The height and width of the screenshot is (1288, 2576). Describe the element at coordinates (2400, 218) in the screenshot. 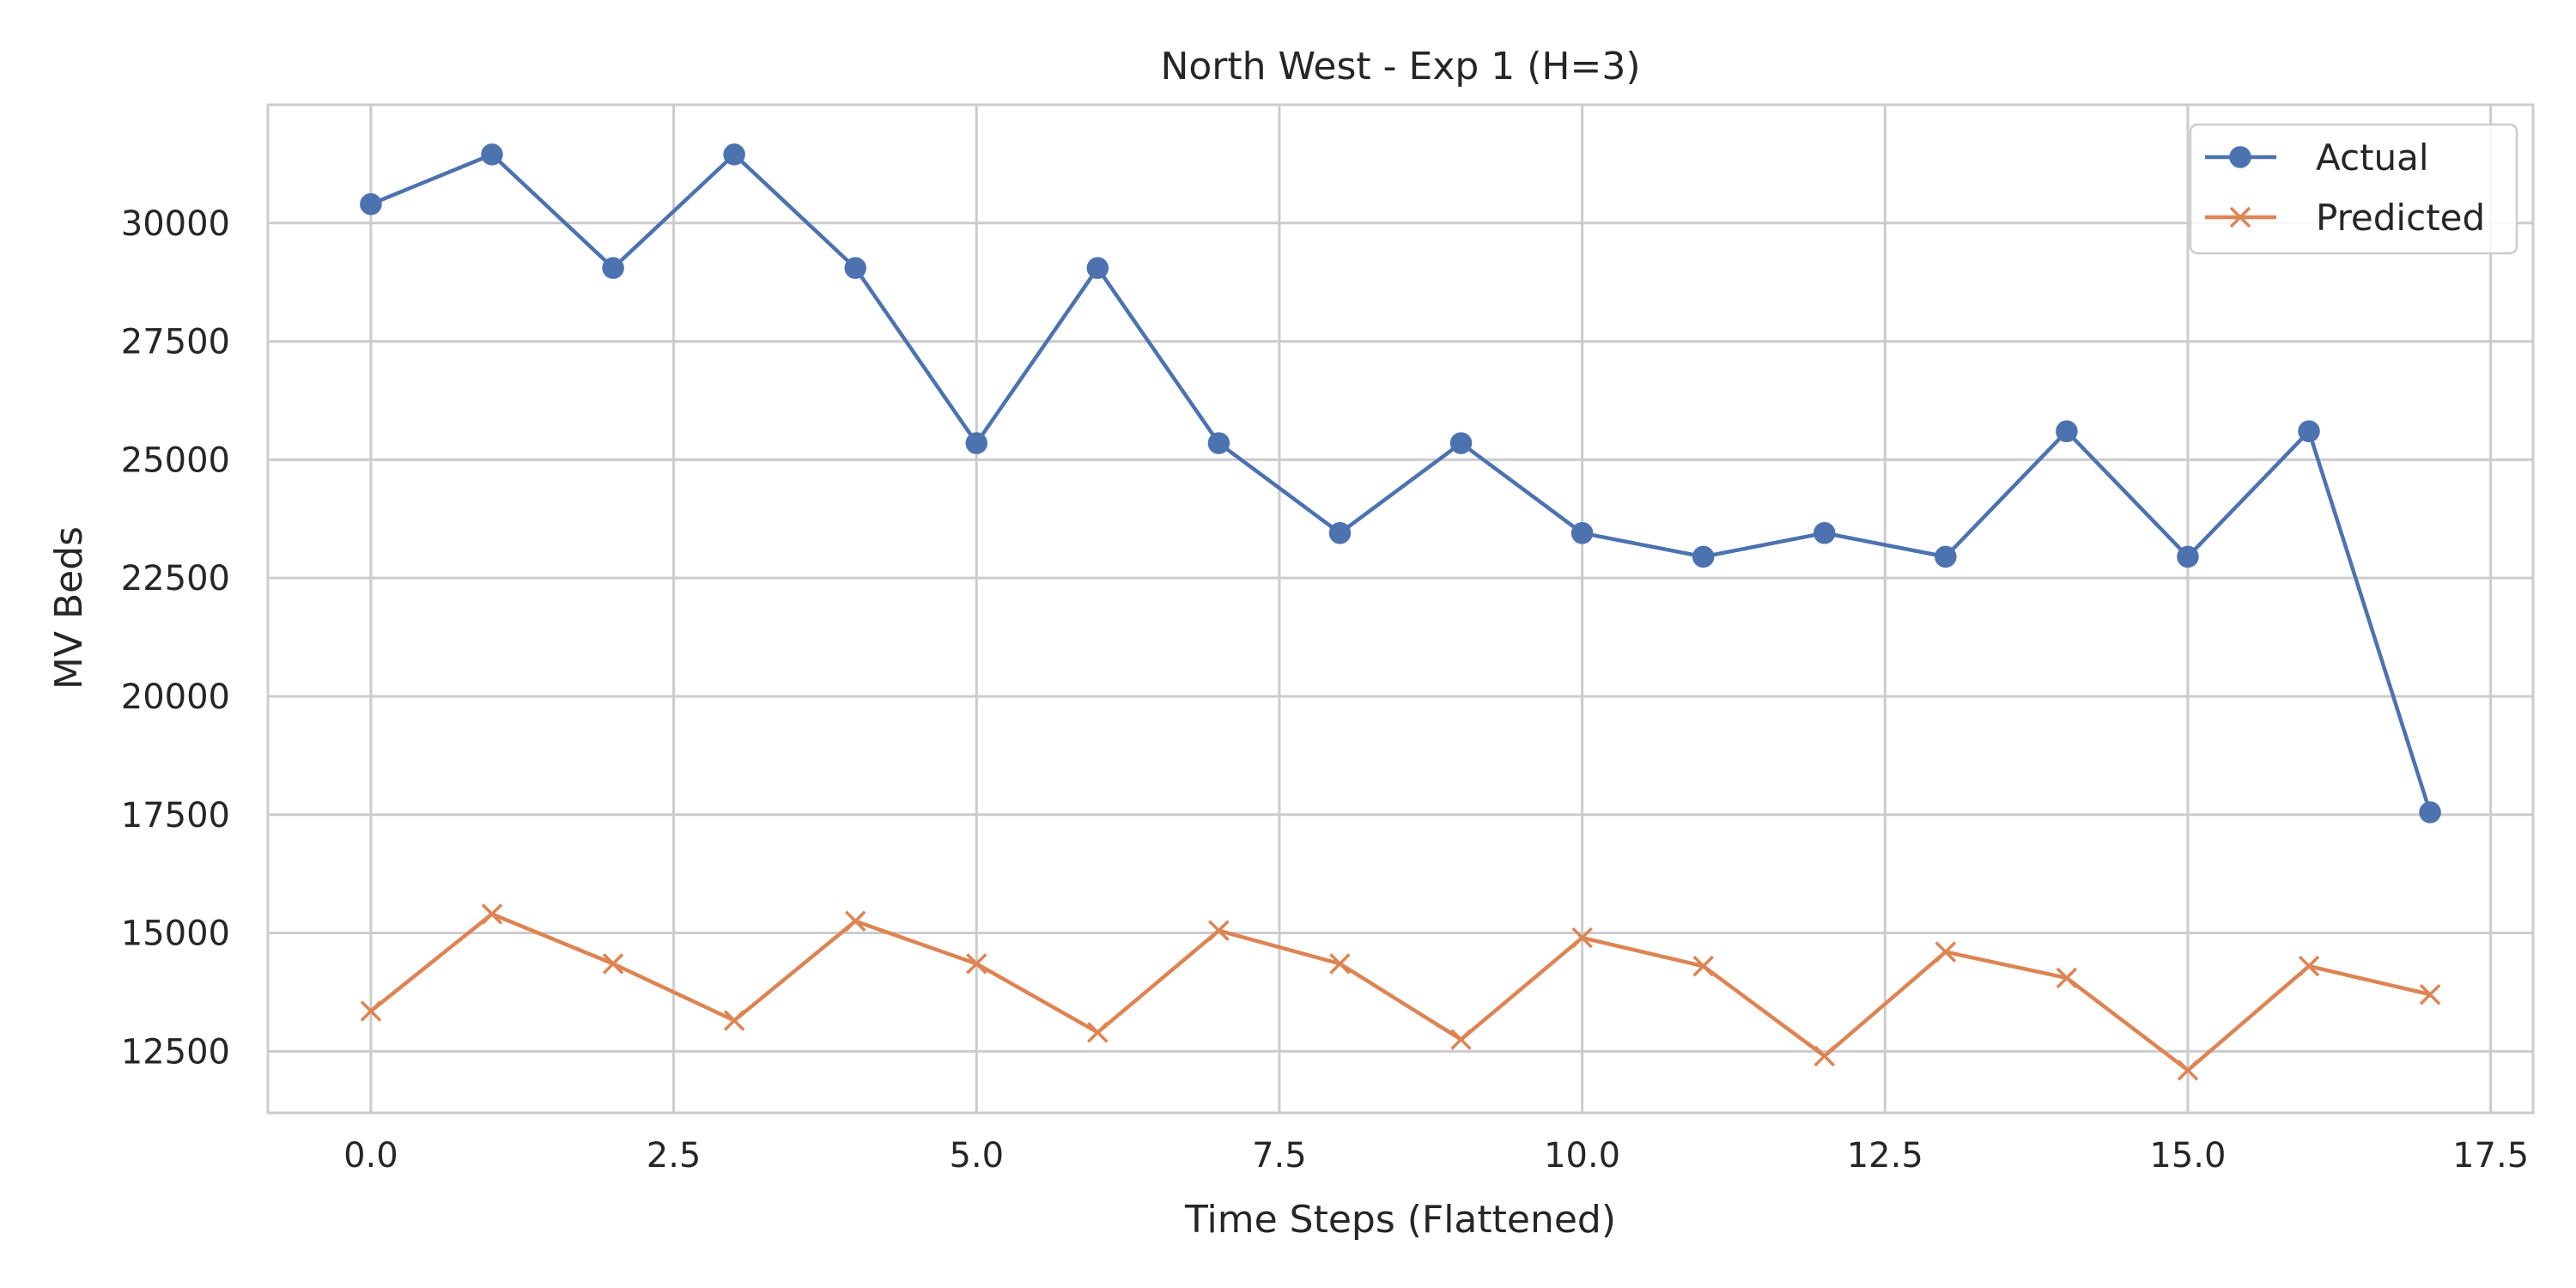

I see `legend-label: Predicted` at that location.